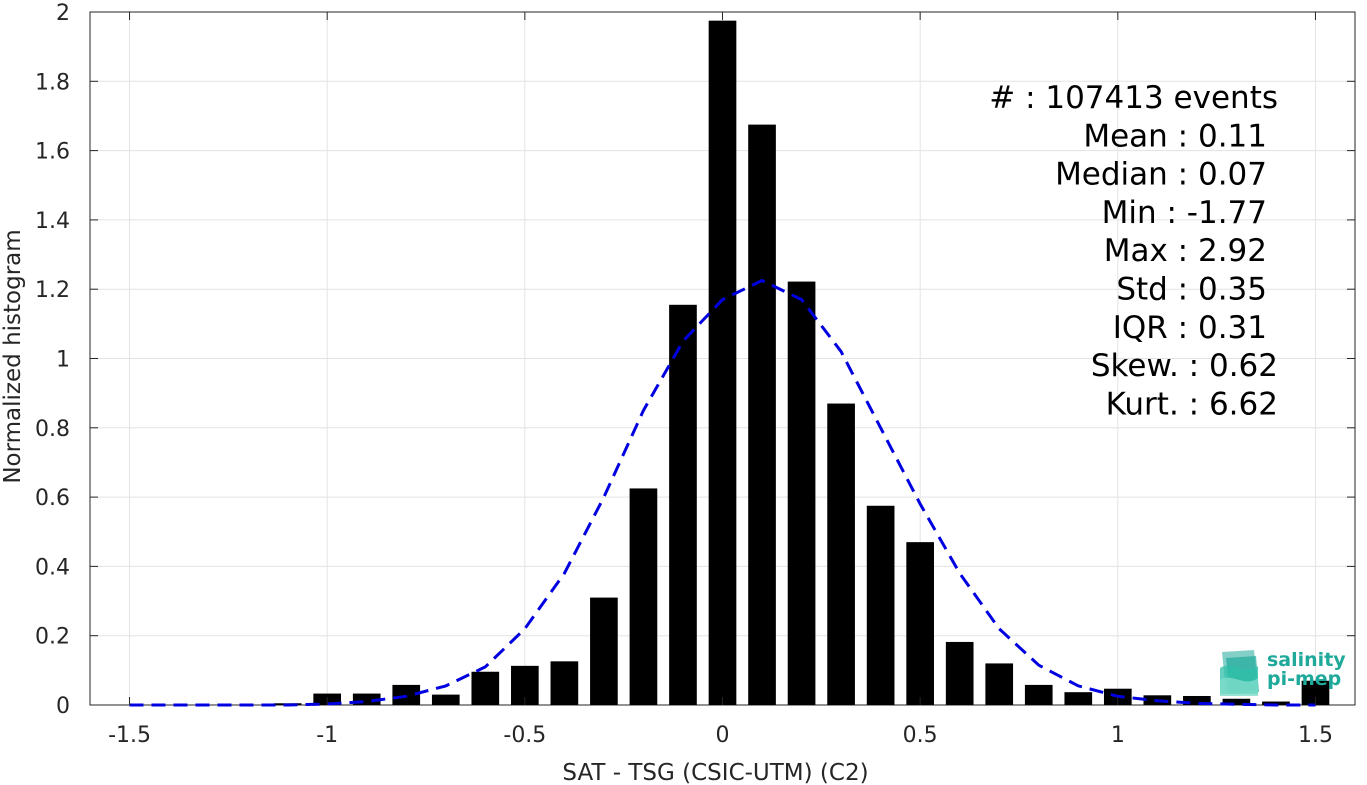 The width and height of the screenshot is (1367, 785). What do you see at coordinates (920, 735) in the screenshot?
I see `x-tick-label: 0.5` at bounding box center [920, 735].